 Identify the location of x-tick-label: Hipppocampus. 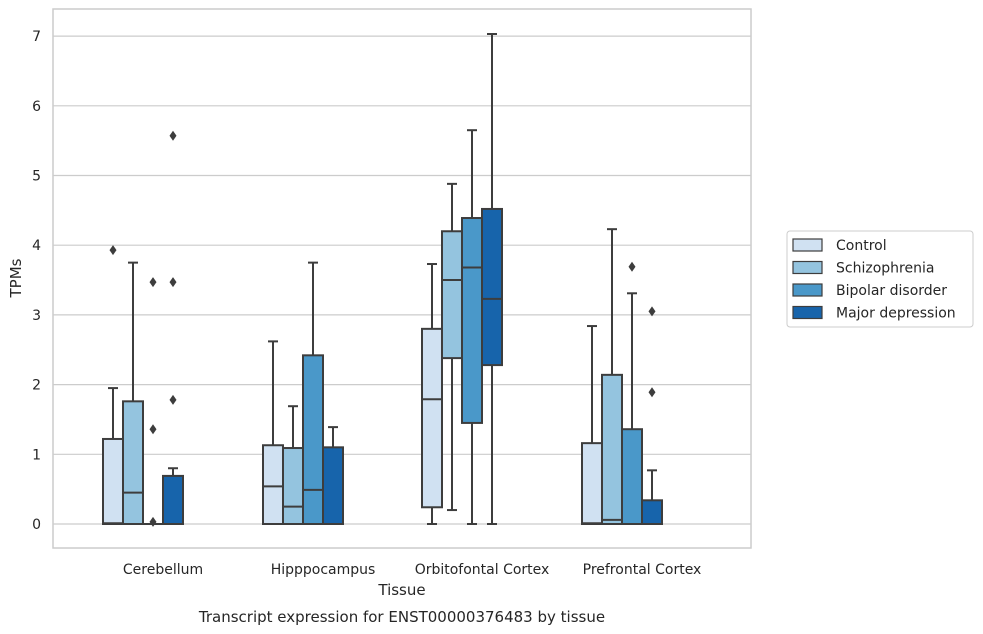
(323, 570).